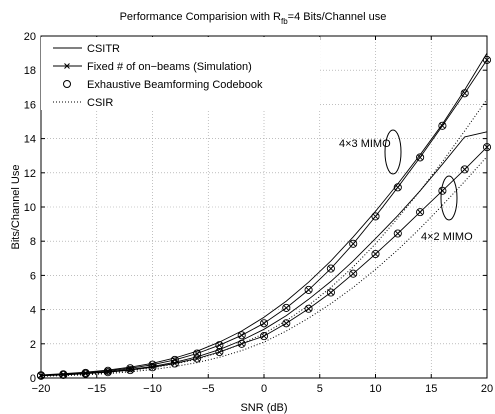 This screenshot has height=414, width=495. What do you see at coordinates (447, 237) in the screenshot?
I see `annotation-4x2-label: 4×2 MIMO` at bounding box center [447, 237].